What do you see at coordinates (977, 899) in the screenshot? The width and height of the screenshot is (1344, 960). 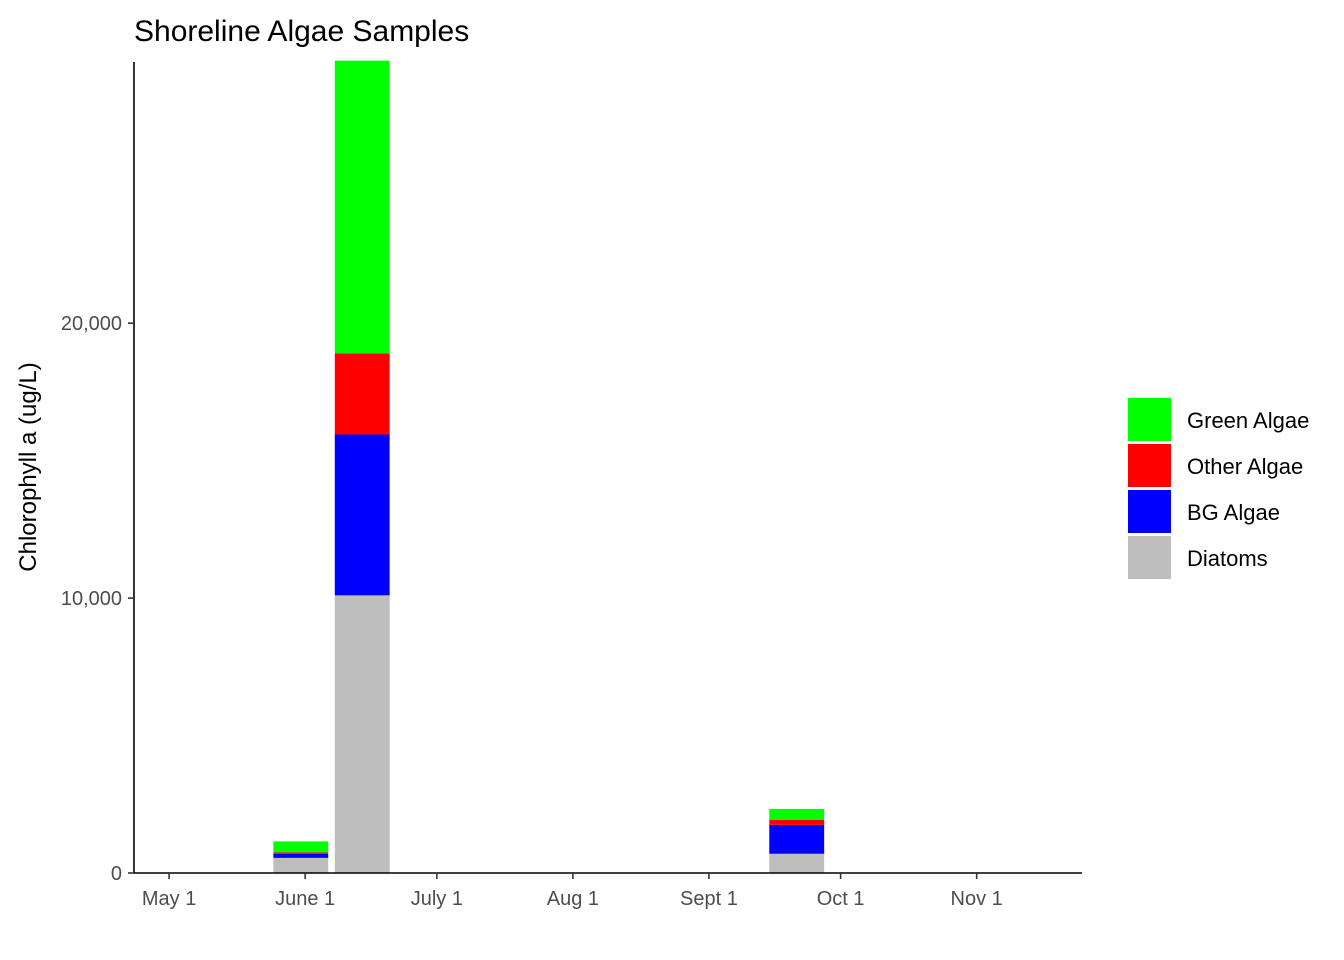 I see `x-tick-label: Nov 1` at bounding box center [977, 899].